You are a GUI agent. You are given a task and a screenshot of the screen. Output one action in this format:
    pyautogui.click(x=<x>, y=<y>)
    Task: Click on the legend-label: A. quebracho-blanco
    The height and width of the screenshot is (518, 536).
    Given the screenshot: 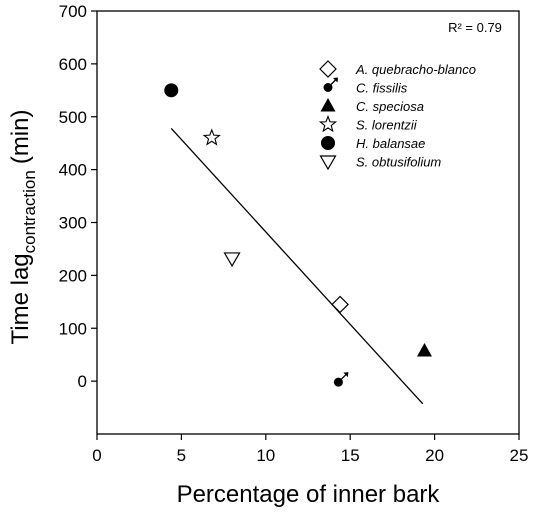 What is the action you would take?
    pyautogui.click(x=415, y=69)
    